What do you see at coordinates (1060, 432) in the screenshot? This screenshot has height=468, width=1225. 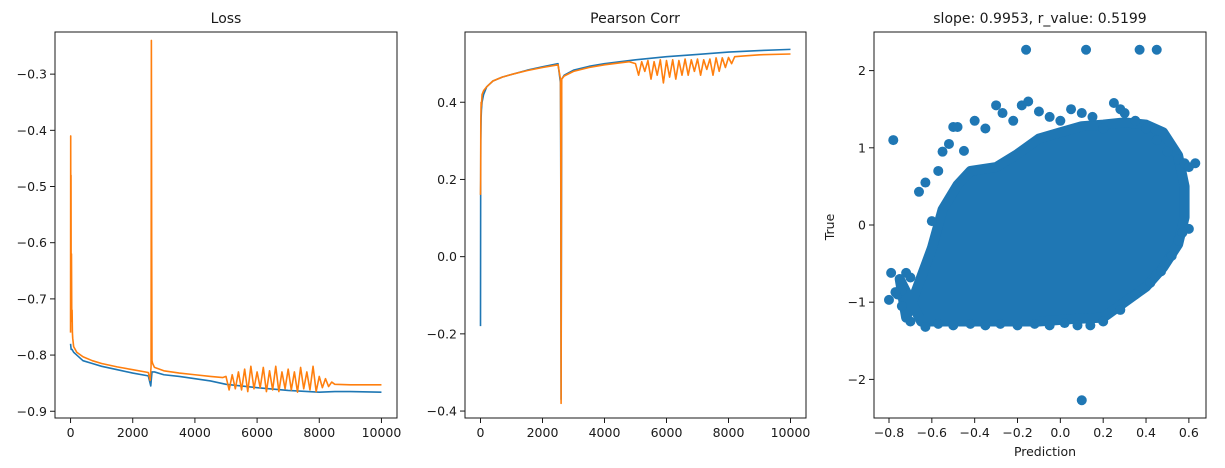 I see `x-tick-label: 0.0` at bounding box center [1060, 432].